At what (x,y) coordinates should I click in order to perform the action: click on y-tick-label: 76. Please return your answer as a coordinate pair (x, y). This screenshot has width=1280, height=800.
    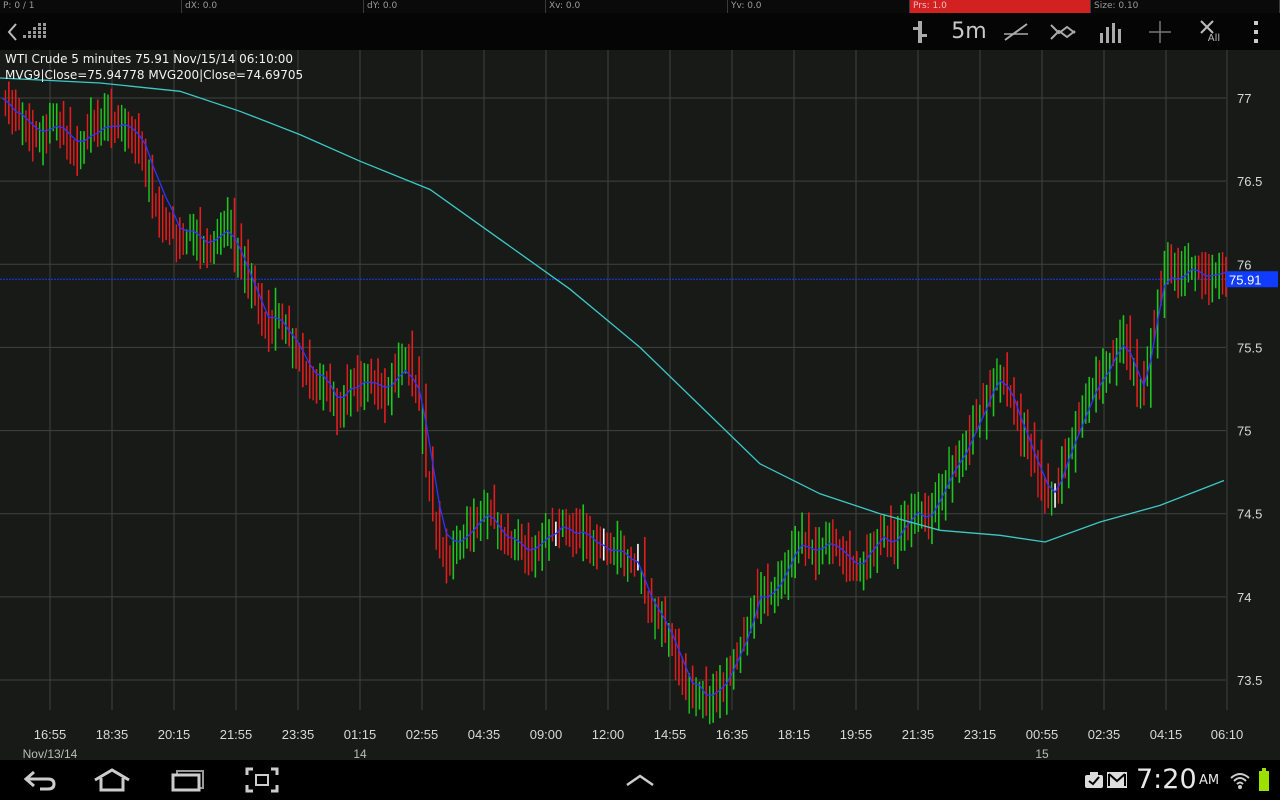
    Looking at the image, I should click on (1244, 264).